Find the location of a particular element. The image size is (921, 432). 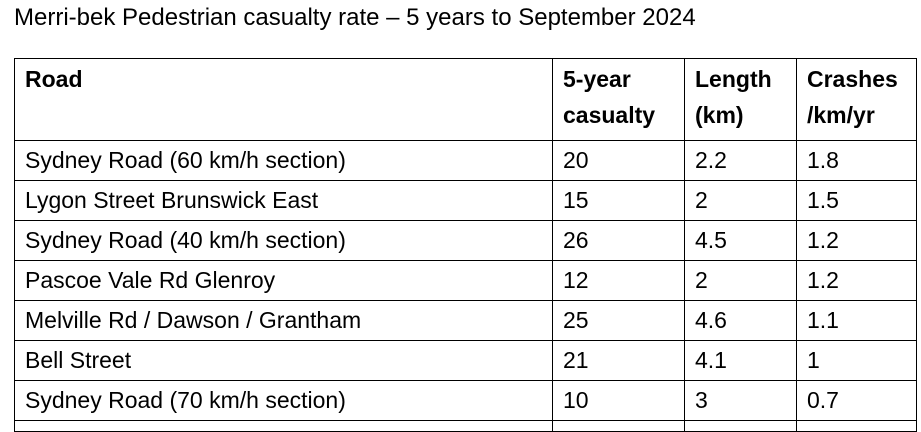

table-row: Sydney Road (70 km/h section) 10 3 0.7 is located at coordinates (465, 400).